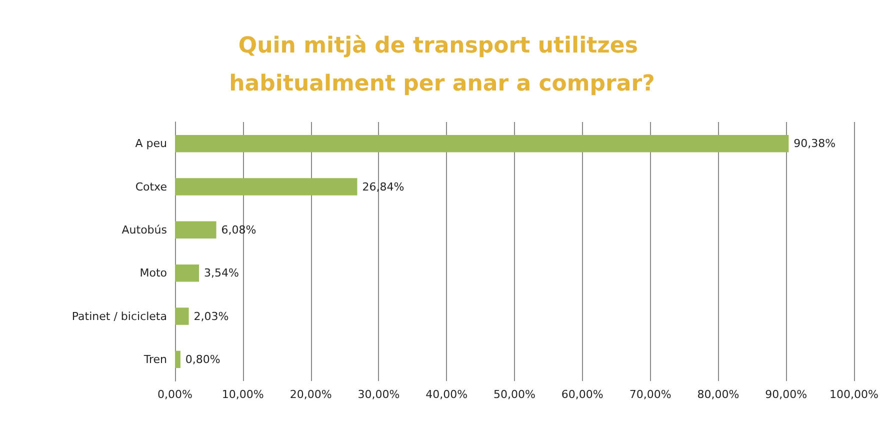 This screenshot has width=884, height=421. I want to click on data-label: 90,38%, so click(815, 143).